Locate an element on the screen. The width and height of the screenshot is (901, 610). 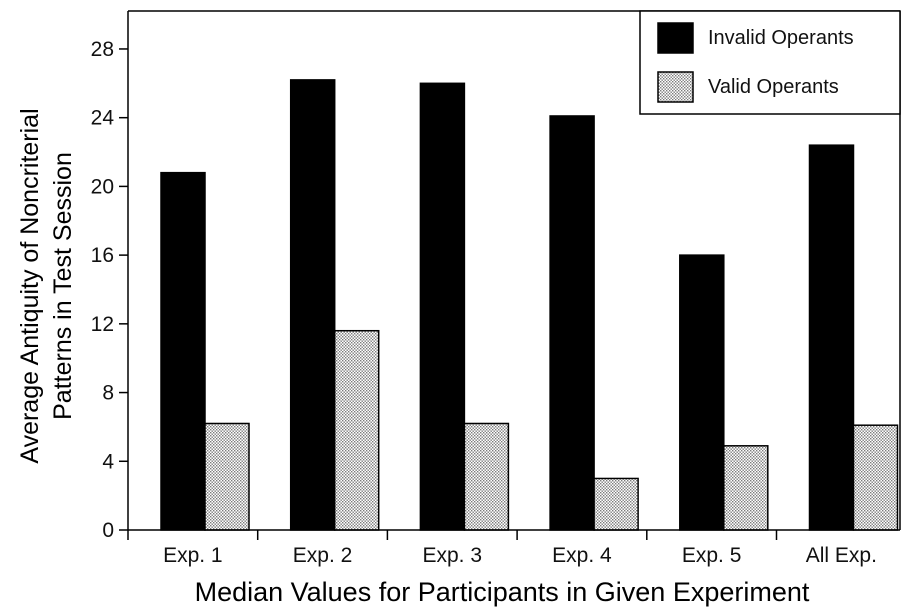
x-tick-label: Exp. 3 is located at coordinates (452, 555).